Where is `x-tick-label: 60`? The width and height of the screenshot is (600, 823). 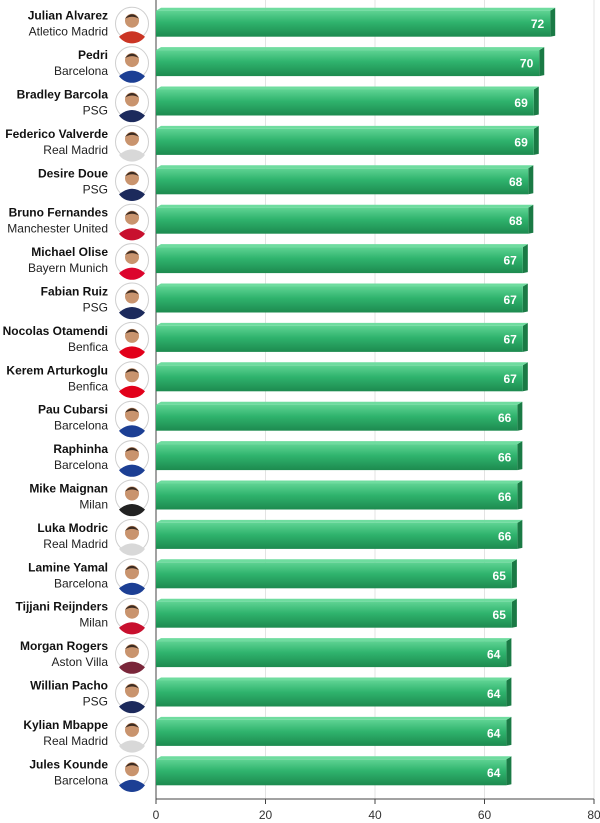 x-tick-label: 60 is located at coordinates (485, 815).